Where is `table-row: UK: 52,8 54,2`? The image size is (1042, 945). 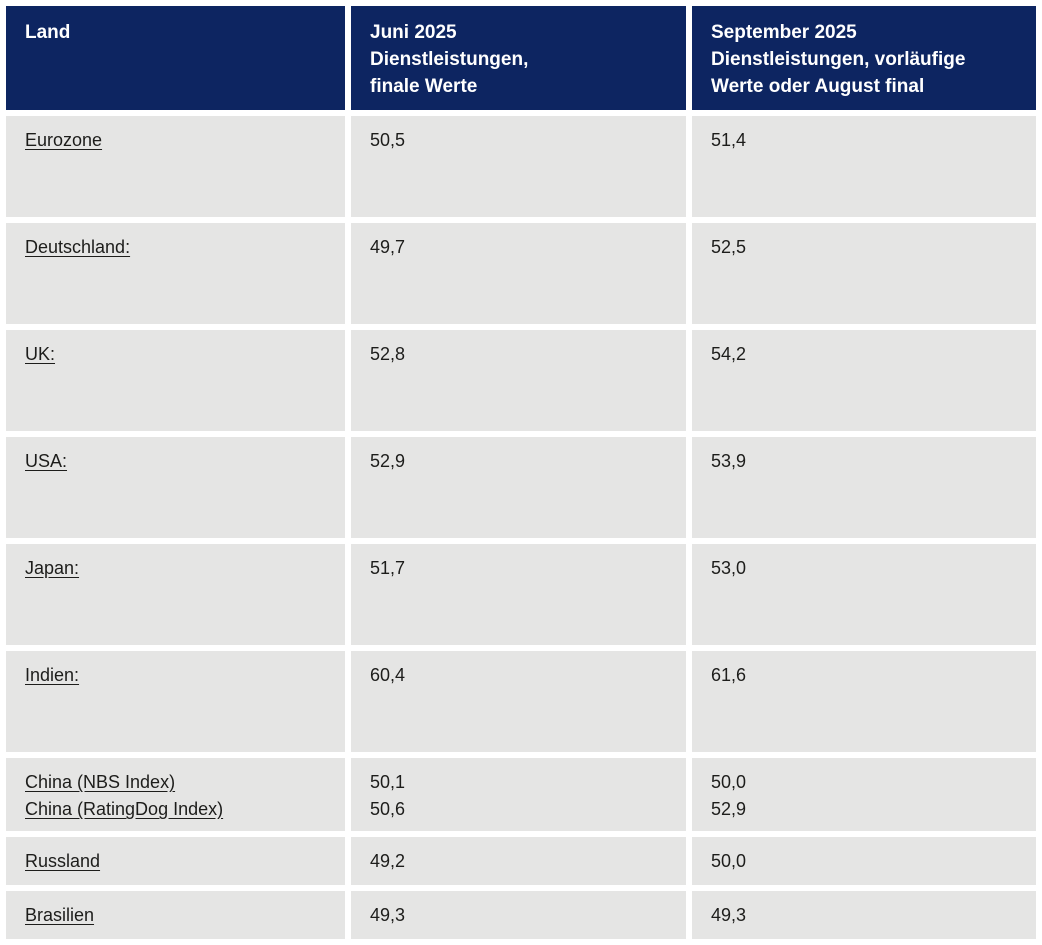
table-row: UK: 52,8 54,2 is located at coordinates (521, 380).